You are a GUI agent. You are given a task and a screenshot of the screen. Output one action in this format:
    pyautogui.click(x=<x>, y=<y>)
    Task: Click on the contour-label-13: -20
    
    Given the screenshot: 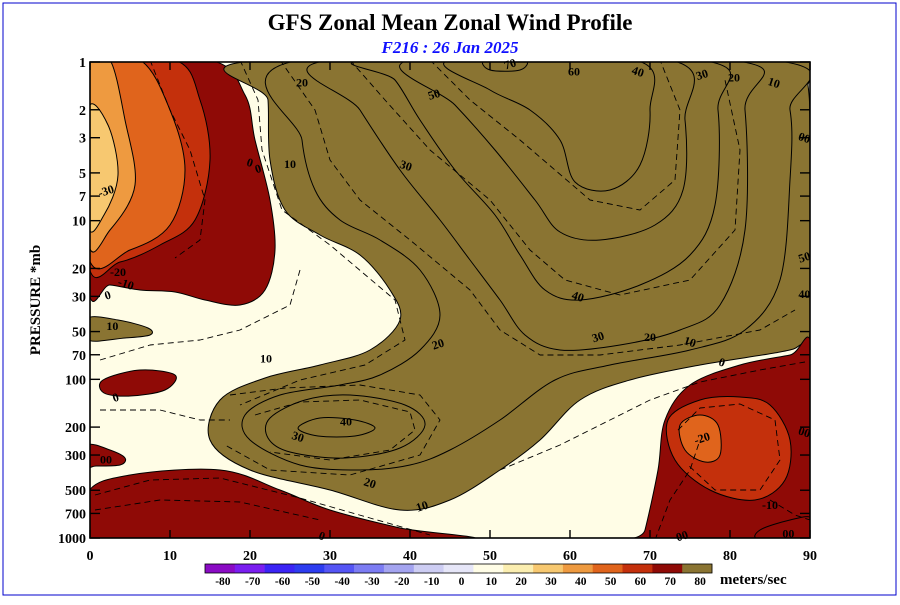 What is the action you would take?
    pyautogui.click(x=118, y=272)
    